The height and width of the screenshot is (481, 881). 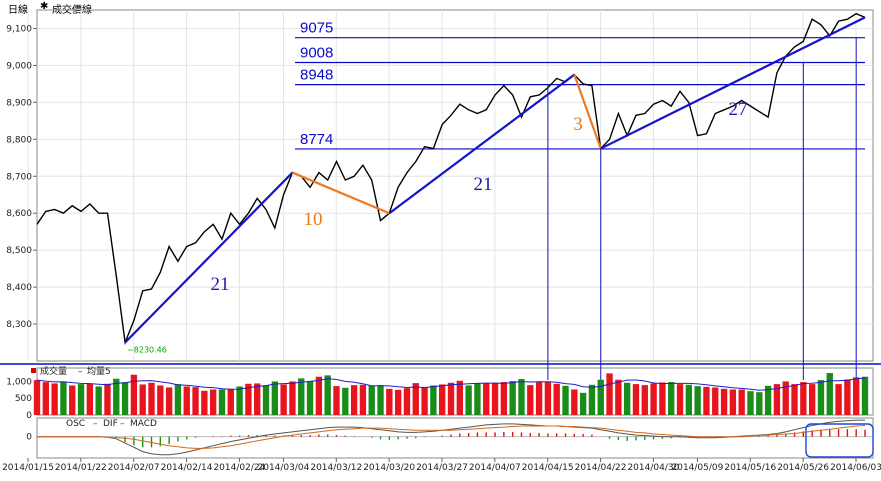 I want to click on volume-y-tick-label: 0, so click(x=29, y=416).